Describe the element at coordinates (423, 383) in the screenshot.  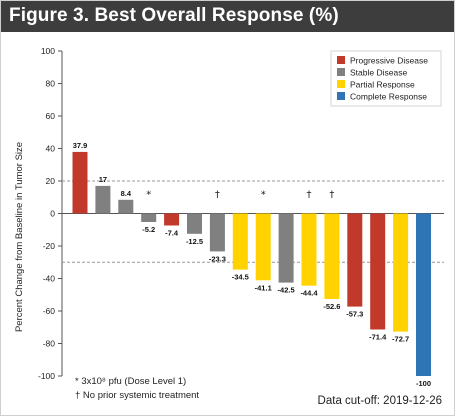
I see `bar-data-label: -100` at that location.